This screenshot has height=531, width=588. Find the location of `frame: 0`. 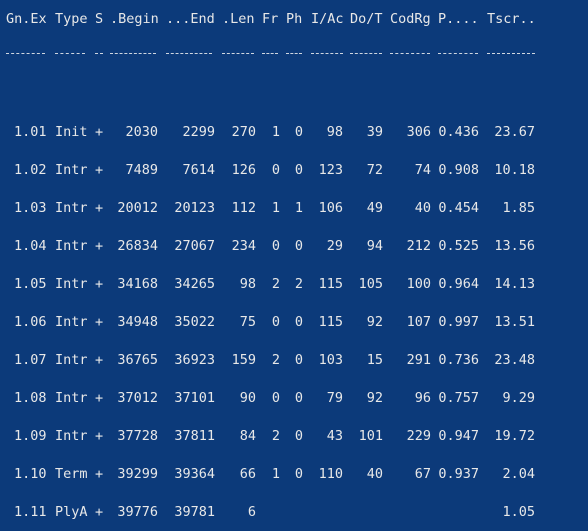

frame: 0 is located at coordinates (275, 170).